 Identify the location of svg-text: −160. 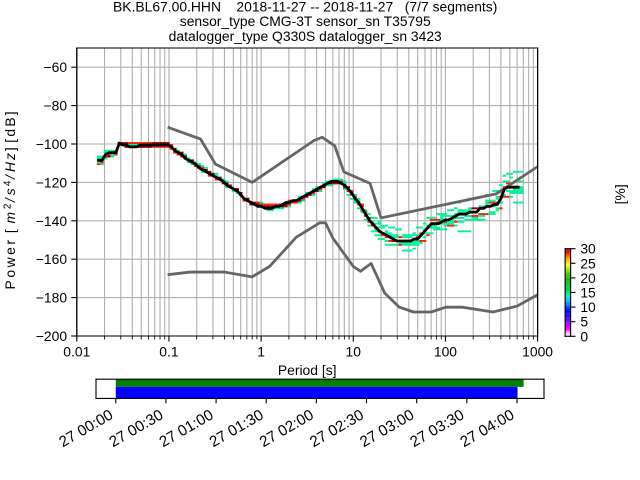
(52, 259).